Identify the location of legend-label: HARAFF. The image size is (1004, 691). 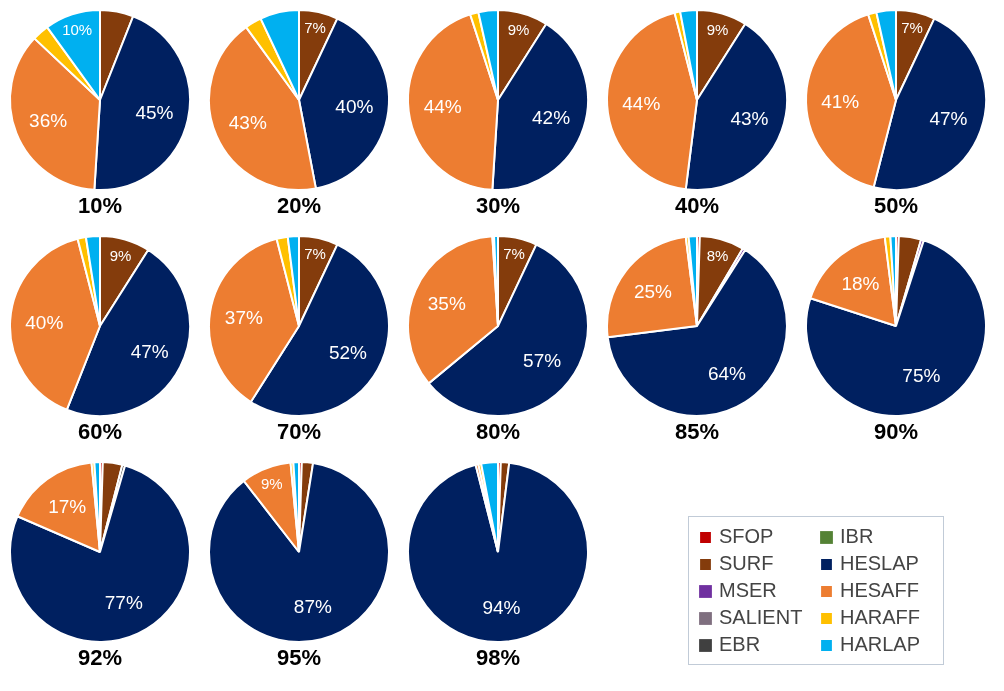
(880, 617).